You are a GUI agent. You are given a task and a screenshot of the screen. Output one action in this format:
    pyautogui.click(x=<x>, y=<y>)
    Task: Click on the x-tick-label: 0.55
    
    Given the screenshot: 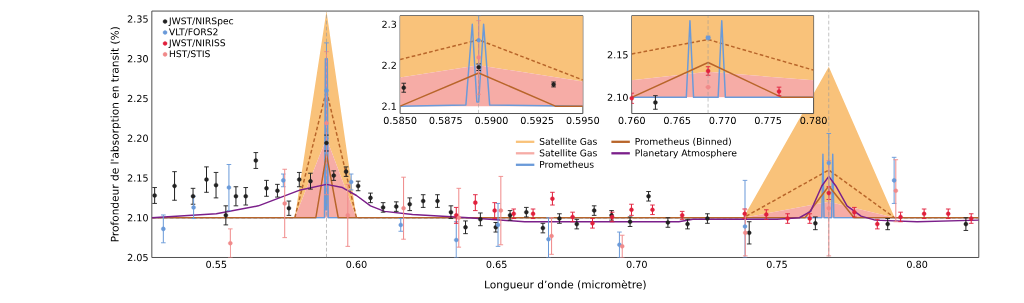 What is the action you would take?
    pyautogui.click(x=216, y=264)
    